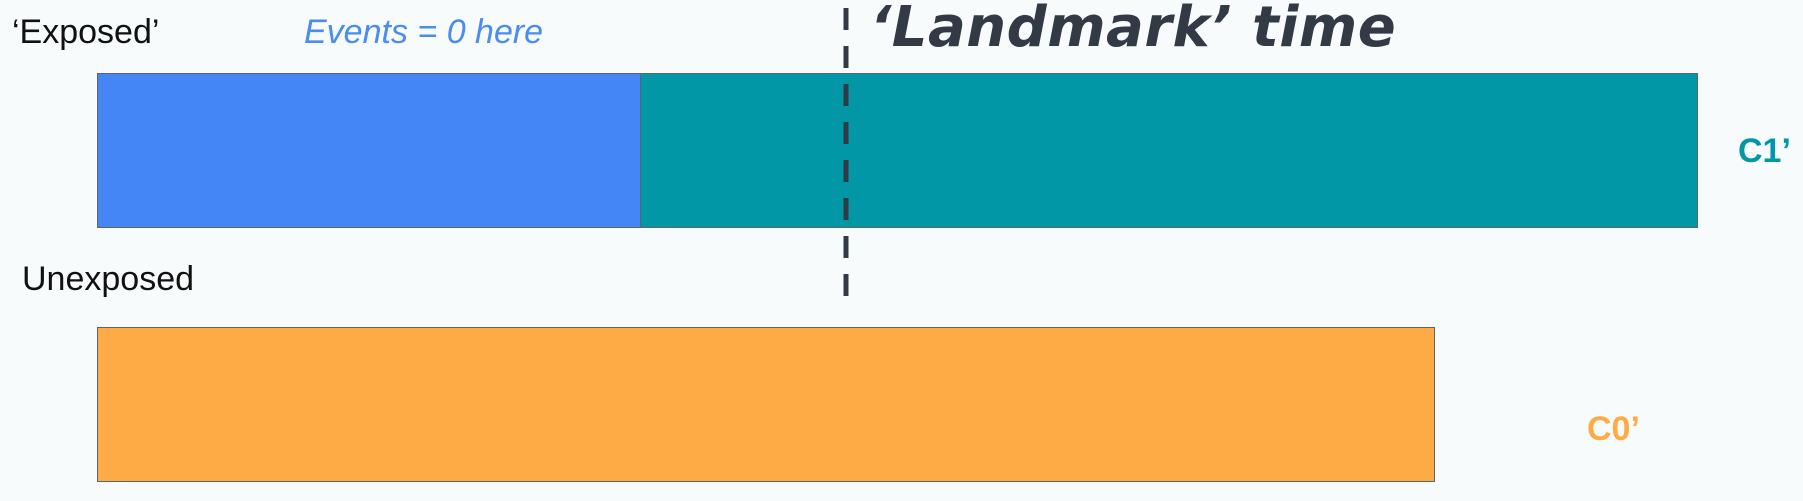  What do you see at coordinates (424, 32) in the screenshot?
I see `events-zero-note: Events = 0 here` at bounding box center [424, 32].